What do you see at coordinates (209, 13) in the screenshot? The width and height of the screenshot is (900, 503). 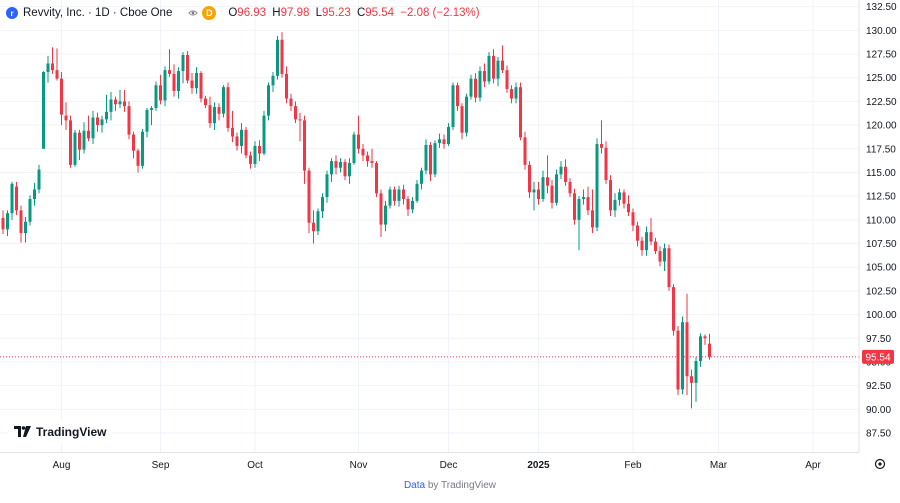 I see `delayed-data-badge: D` at bounding box center [209, 13].